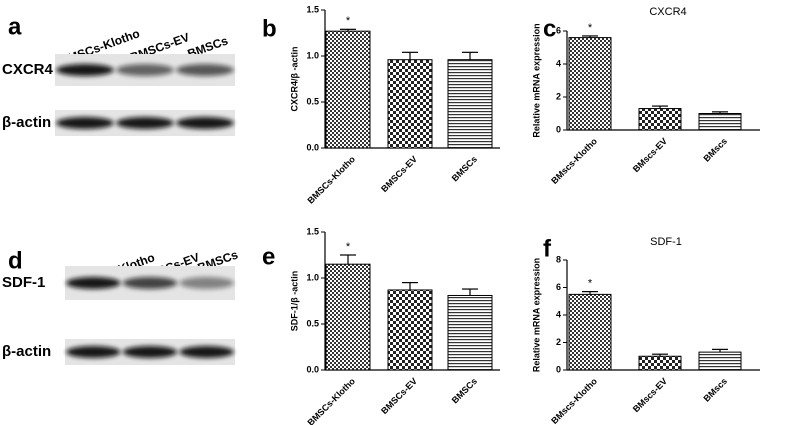 This screenshot has height=425, width=789. I want to click on panel-label: d, so click(15, 260).